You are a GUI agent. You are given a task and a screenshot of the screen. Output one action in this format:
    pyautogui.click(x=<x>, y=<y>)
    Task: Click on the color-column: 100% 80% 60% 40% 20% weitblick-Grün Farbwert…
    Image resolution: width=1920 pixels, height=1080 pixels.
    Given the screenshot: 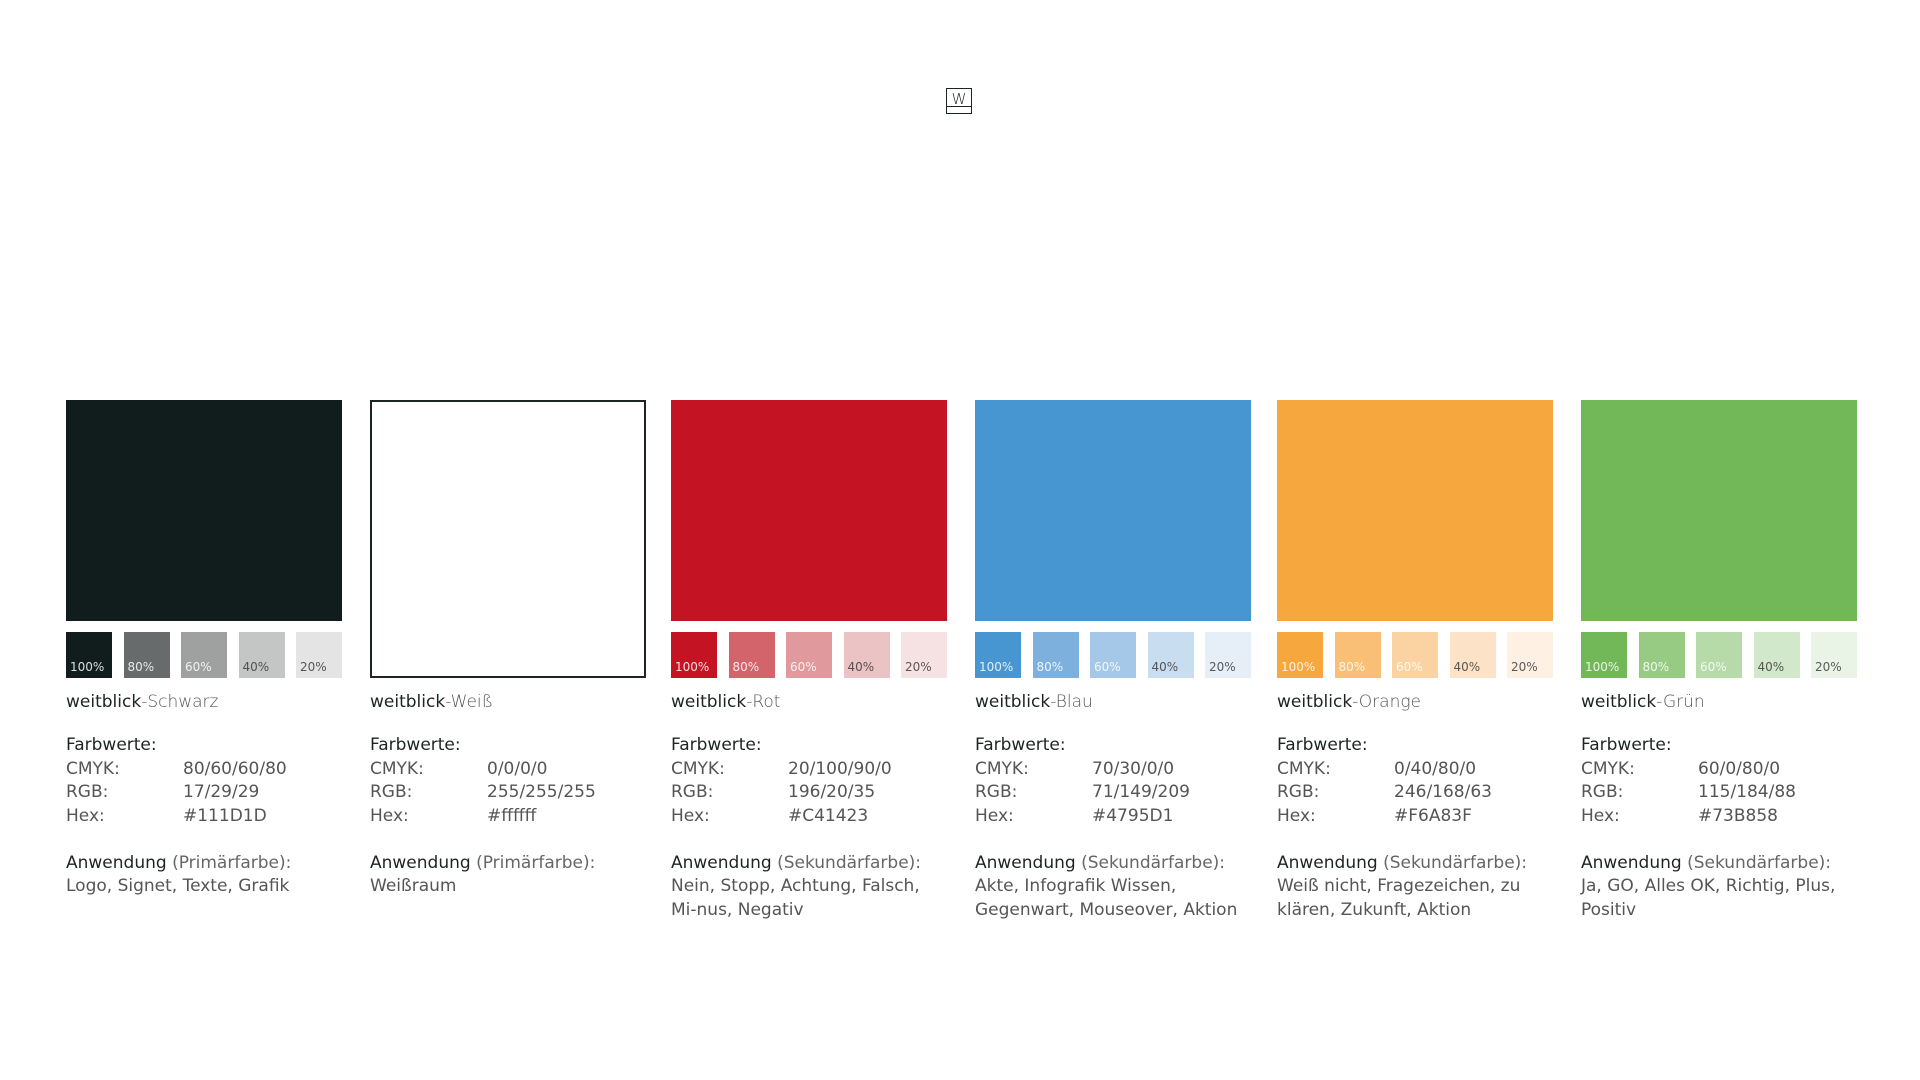 What is the action you would take?
    pyautogui.click(x=1719, y=661)
    